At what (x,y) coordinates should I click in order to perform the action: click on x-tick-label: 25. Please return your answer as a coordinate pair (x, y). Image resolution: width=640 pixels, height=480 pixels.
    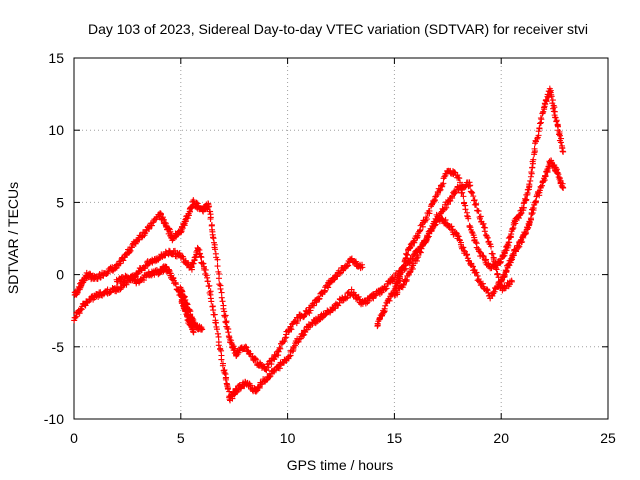
    Looking at the image, I should click on (608, 438).